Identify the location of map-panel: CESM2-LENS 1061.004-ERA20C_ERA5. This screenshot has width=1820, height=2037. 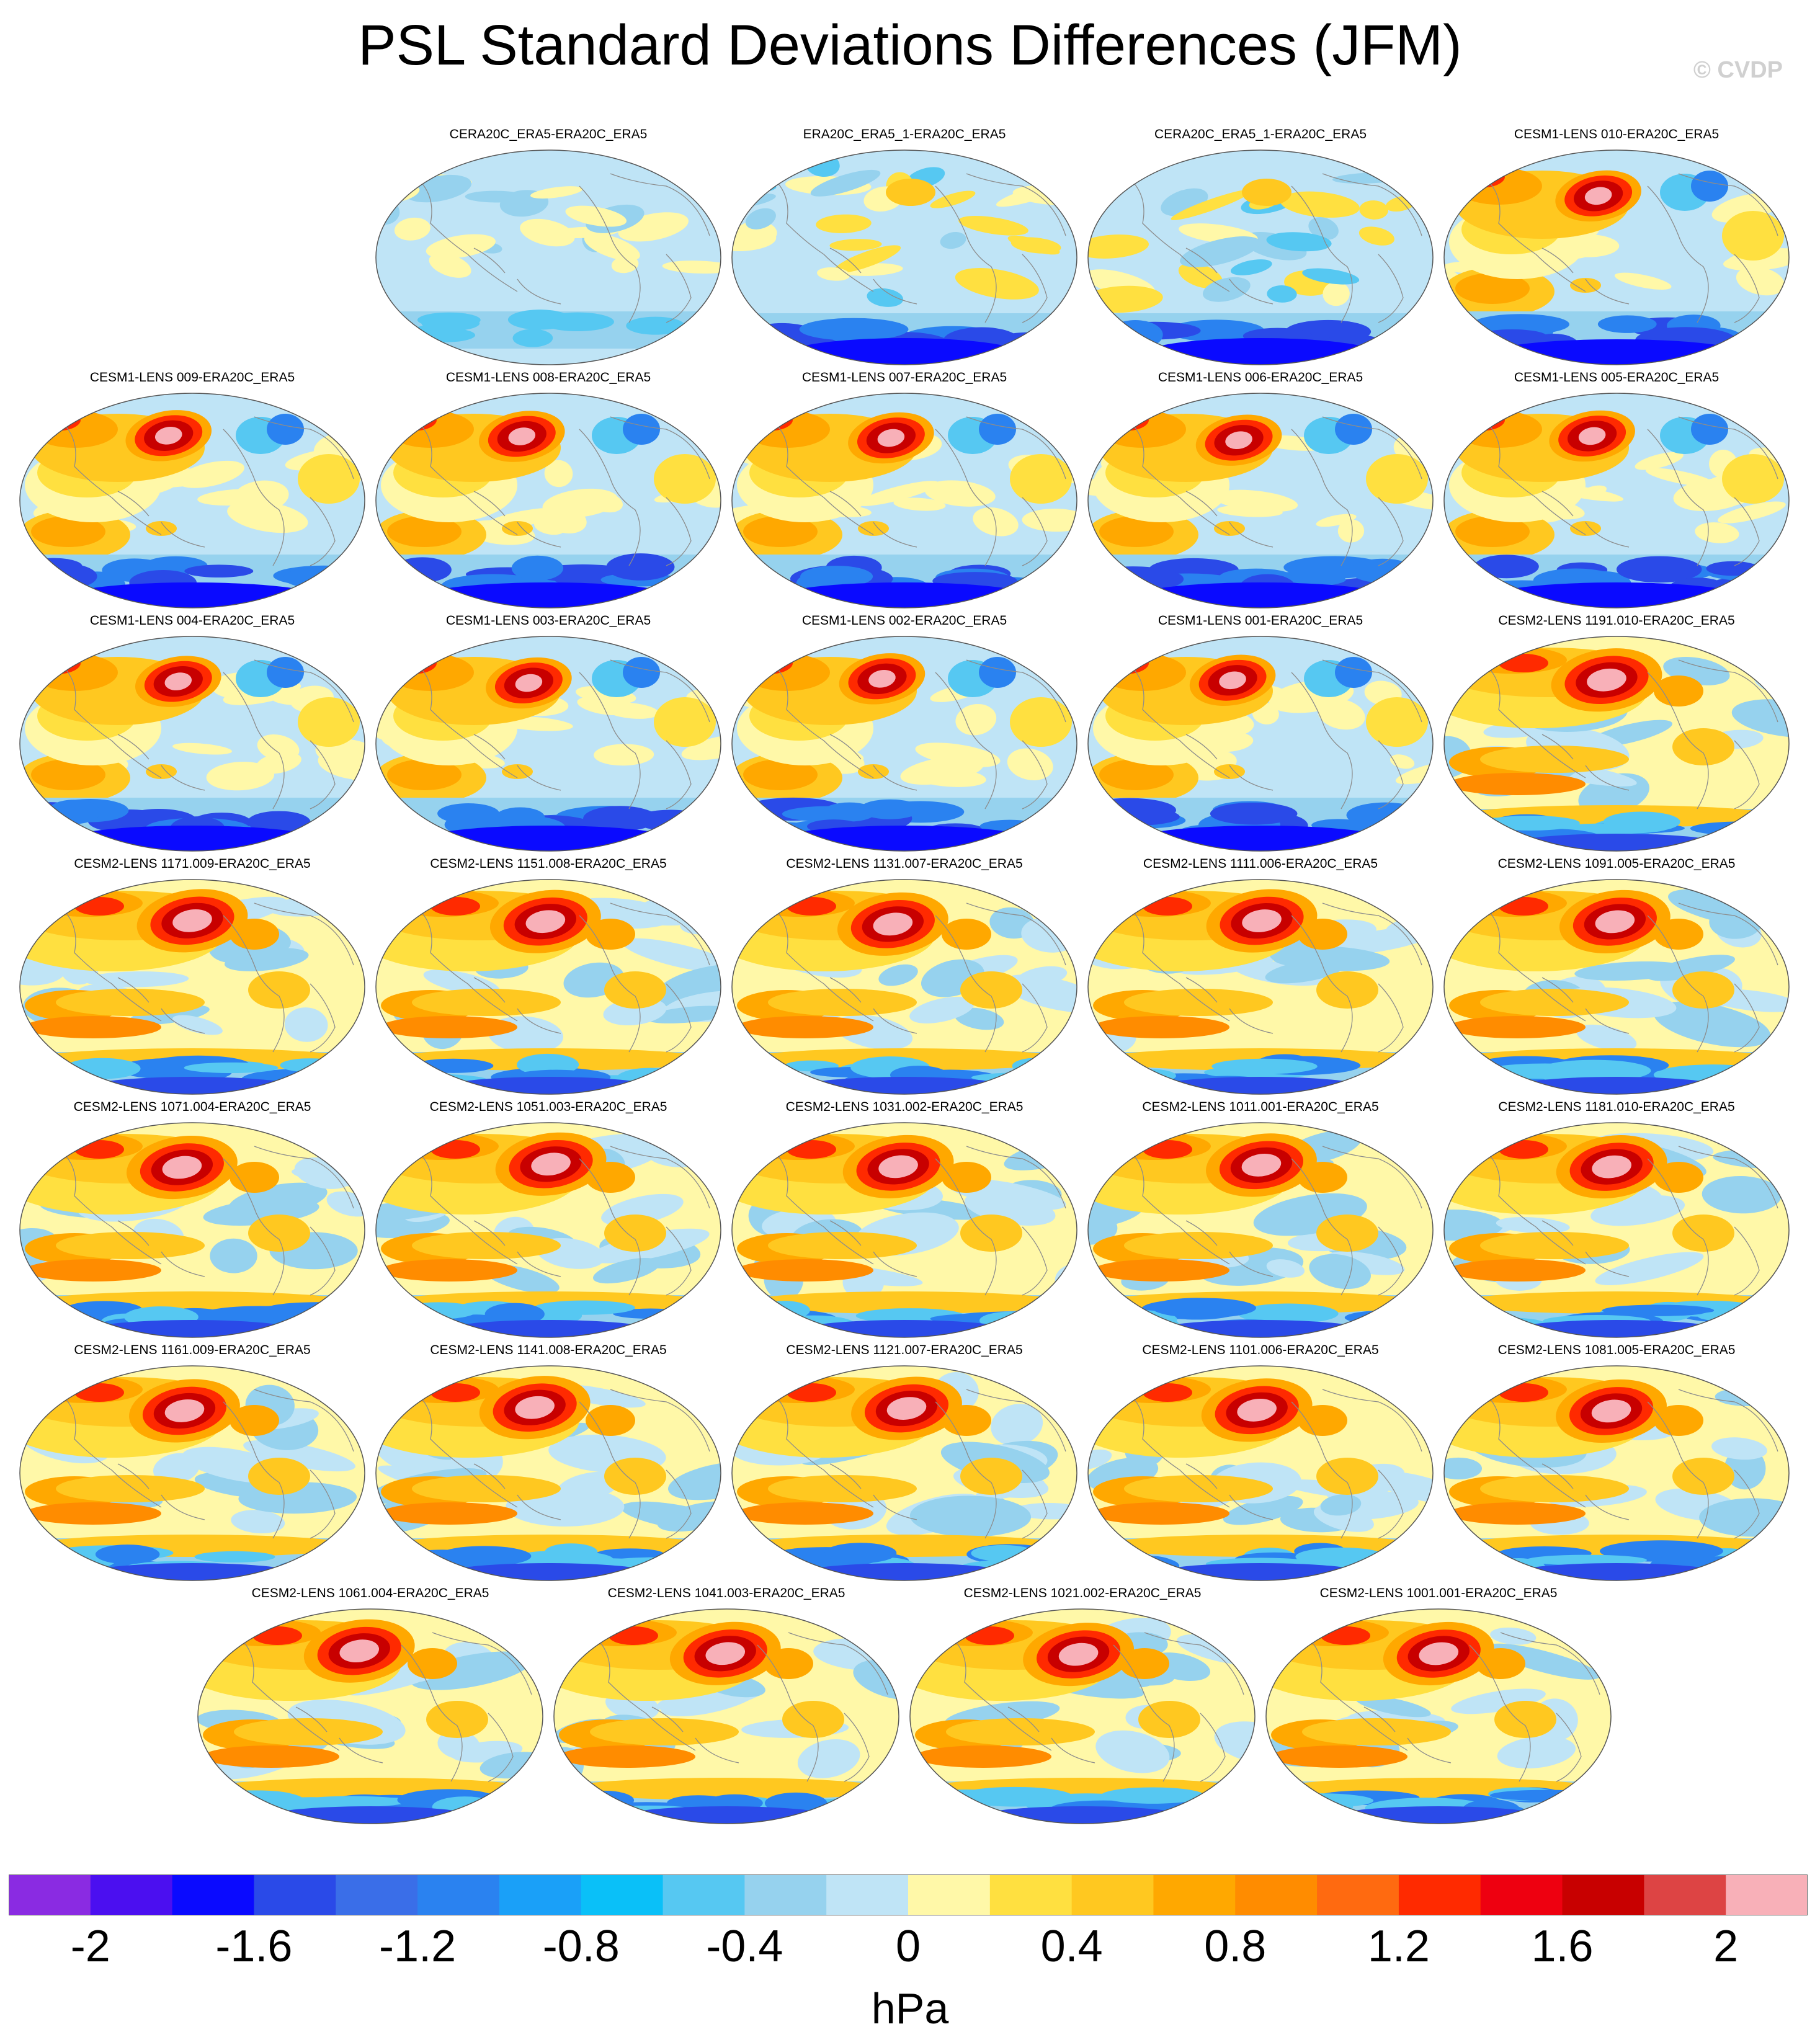
(370, 1707).